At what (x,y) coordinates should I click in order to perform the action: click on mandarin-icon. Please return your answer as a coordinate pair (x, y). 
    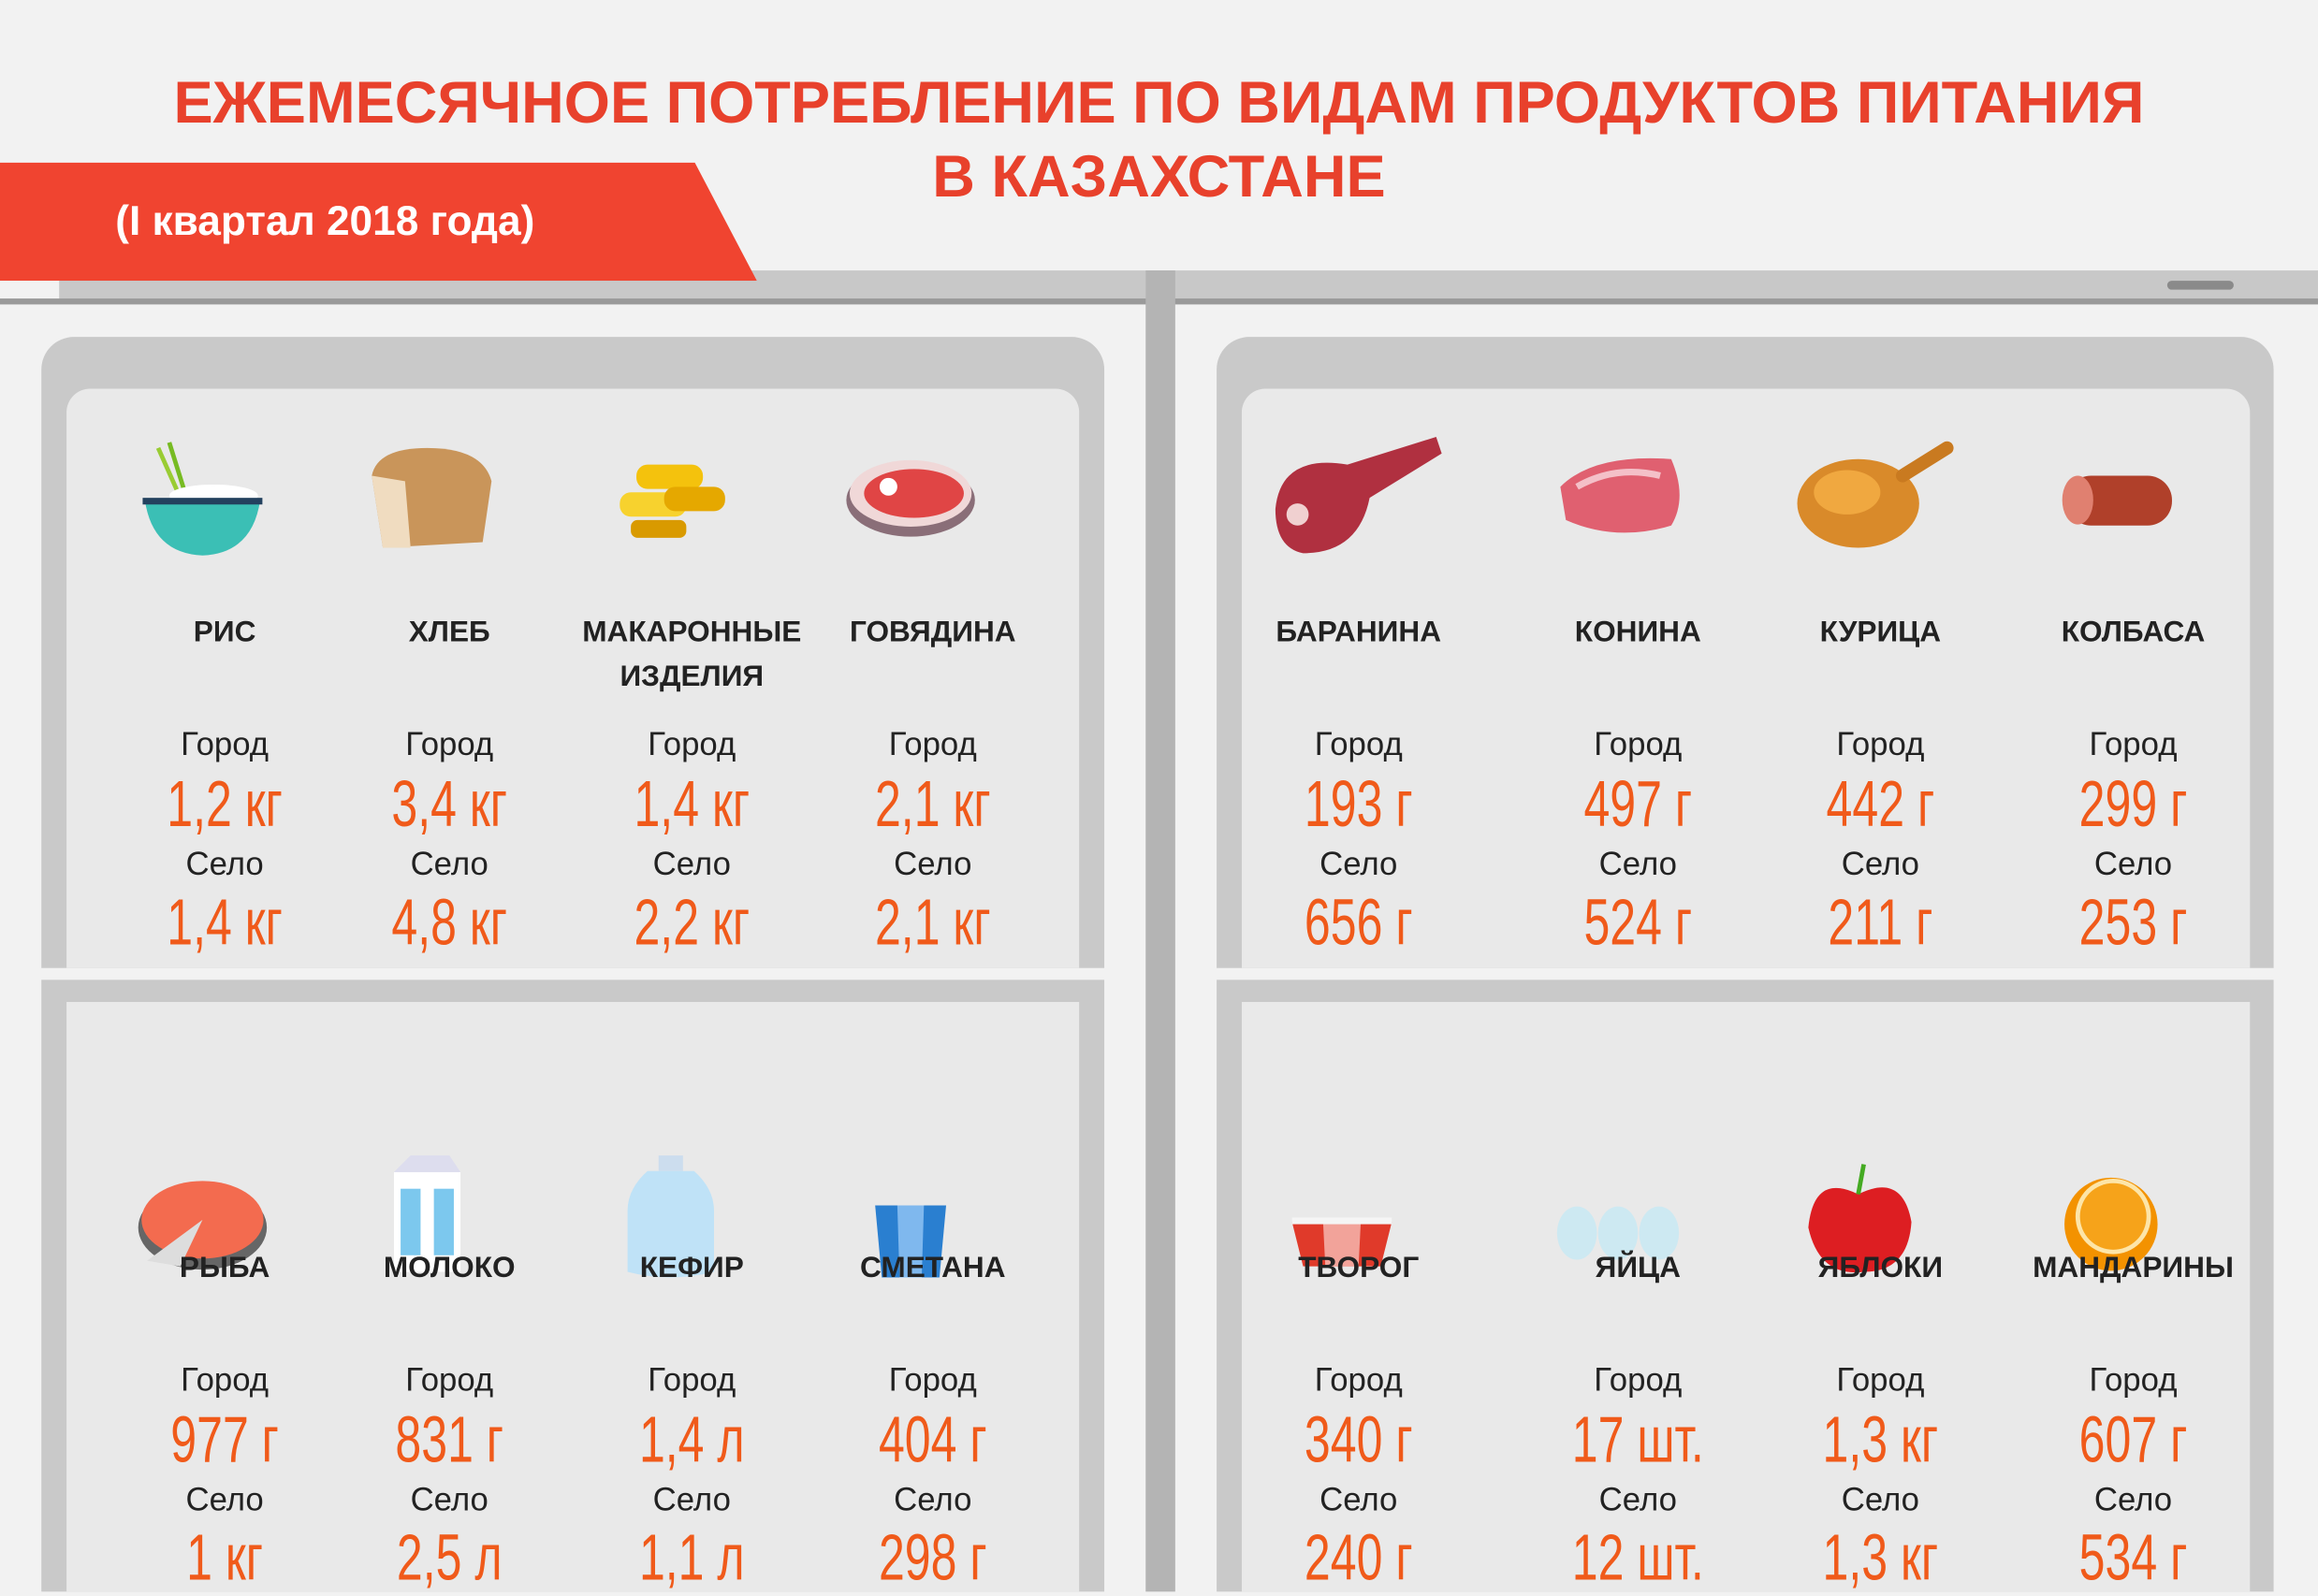
    Looking at the image, I should click on (2111, 1224).